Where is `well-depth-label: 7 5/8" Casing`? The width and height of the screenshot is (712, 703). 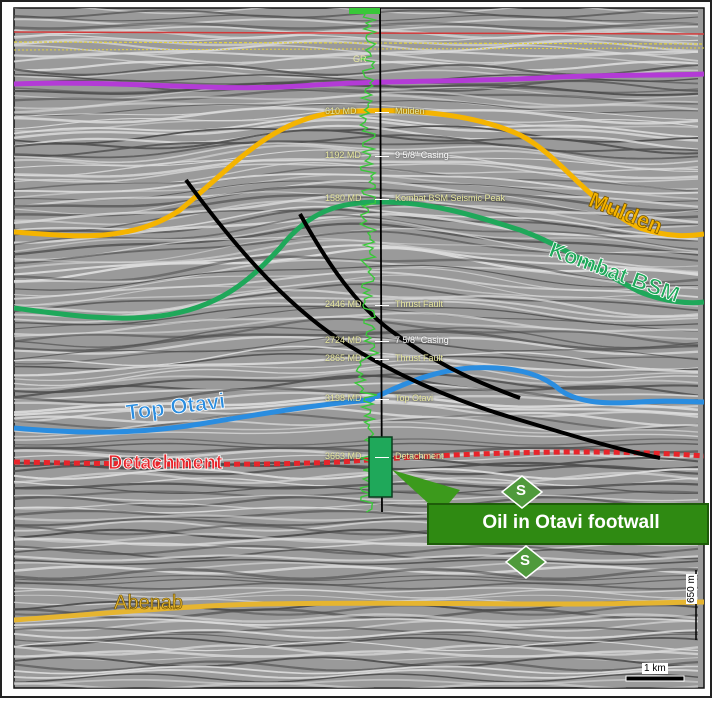 well-depth-label: 7 5/8" Casing is located at coordinates (422, 340).